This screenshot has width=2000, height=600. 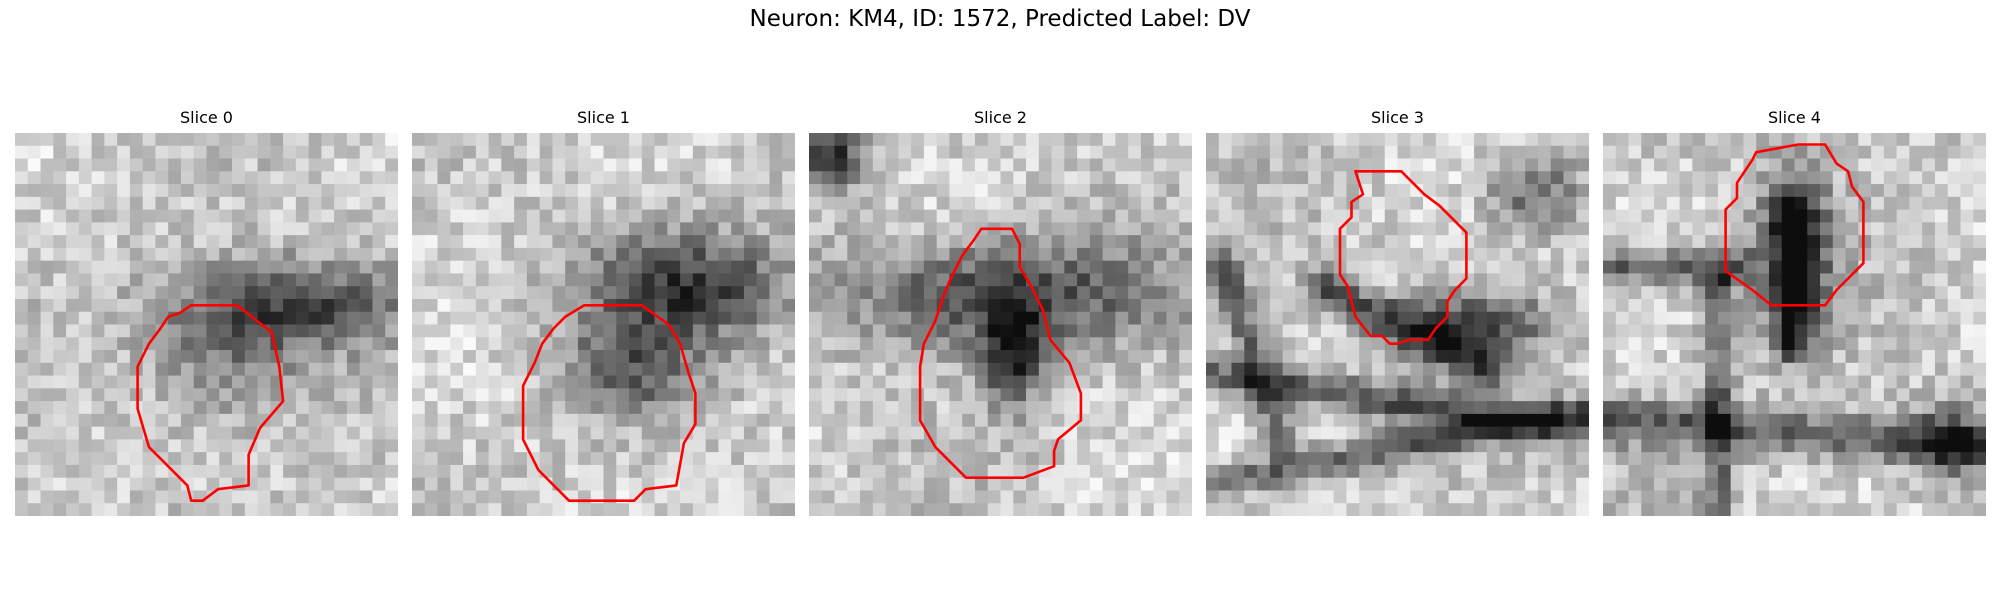 What do you see at coordinates (1000, 117) in the screenshot?
I see `panel-title: Slice 2` at bounding box center [1000, 117].